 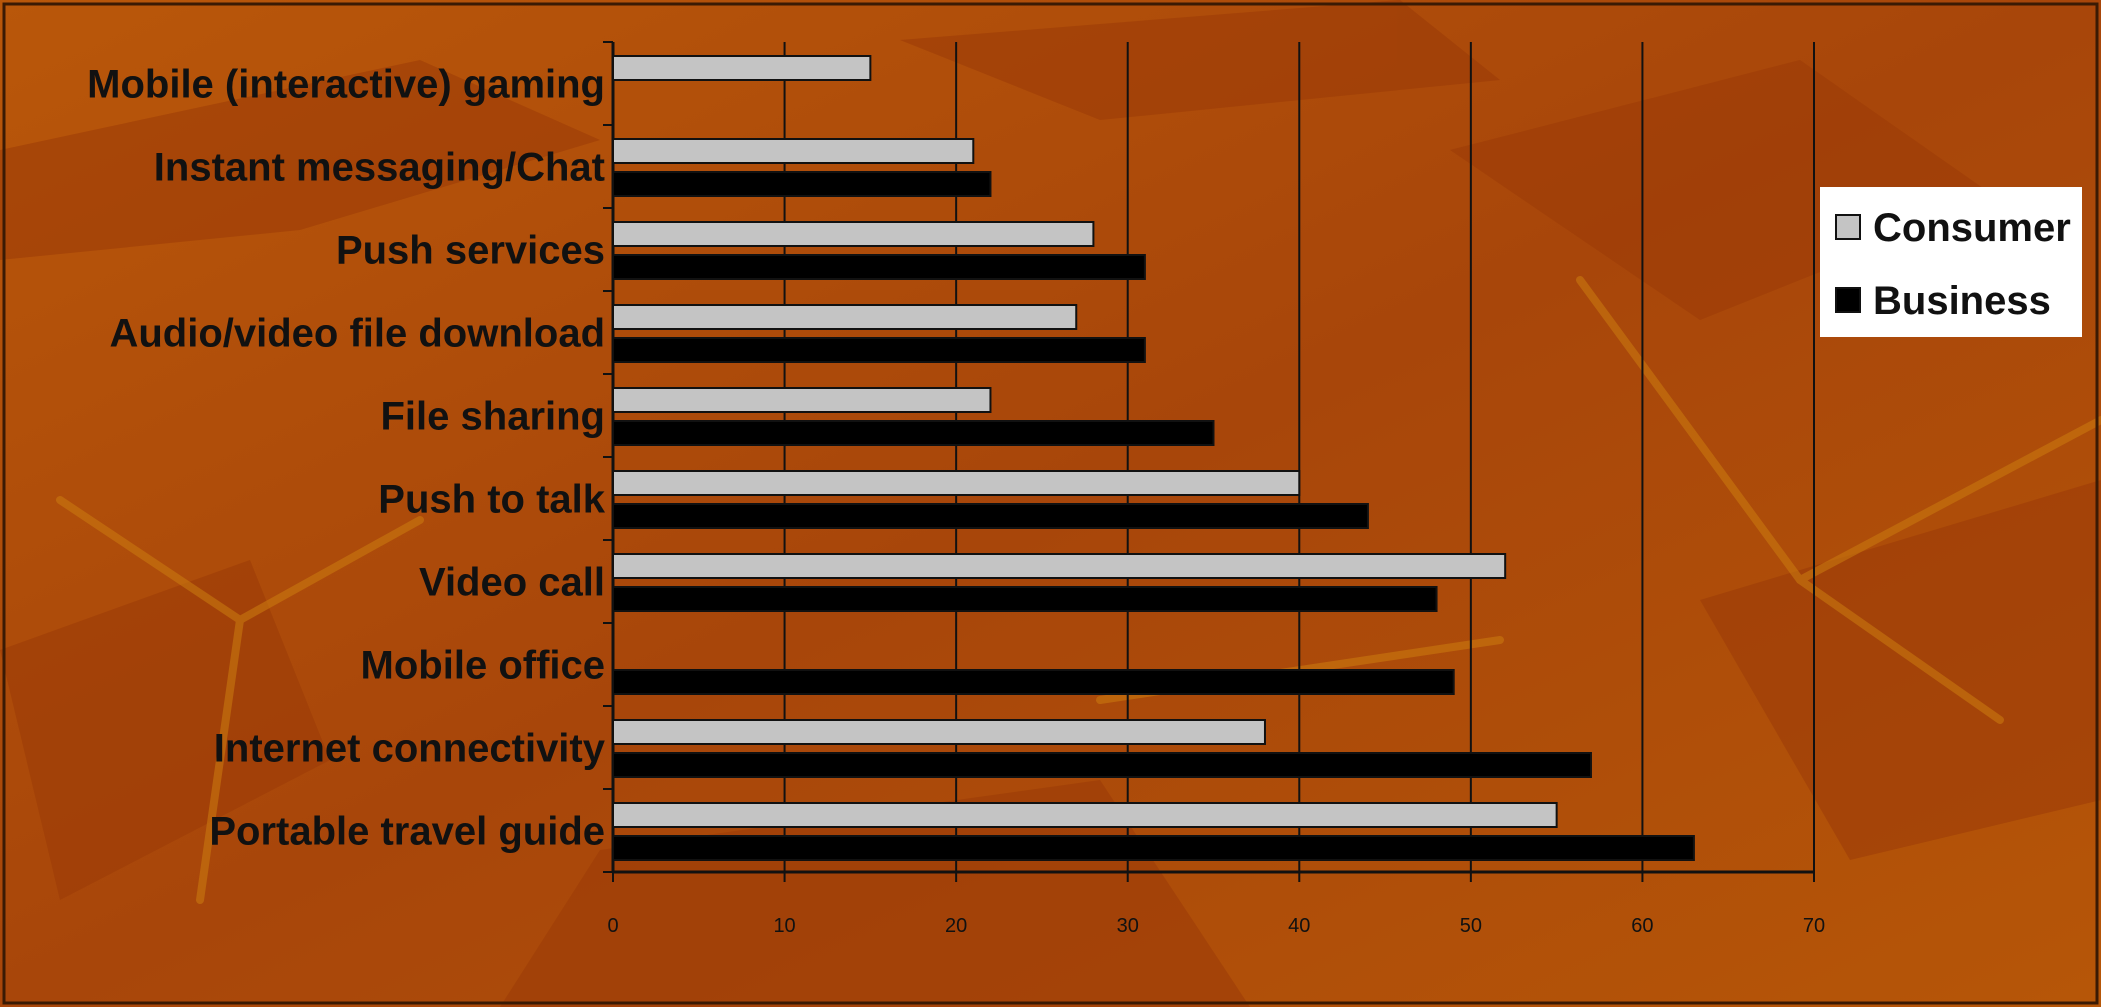 I want to click on legend-box, so click(x=1951, y=262).